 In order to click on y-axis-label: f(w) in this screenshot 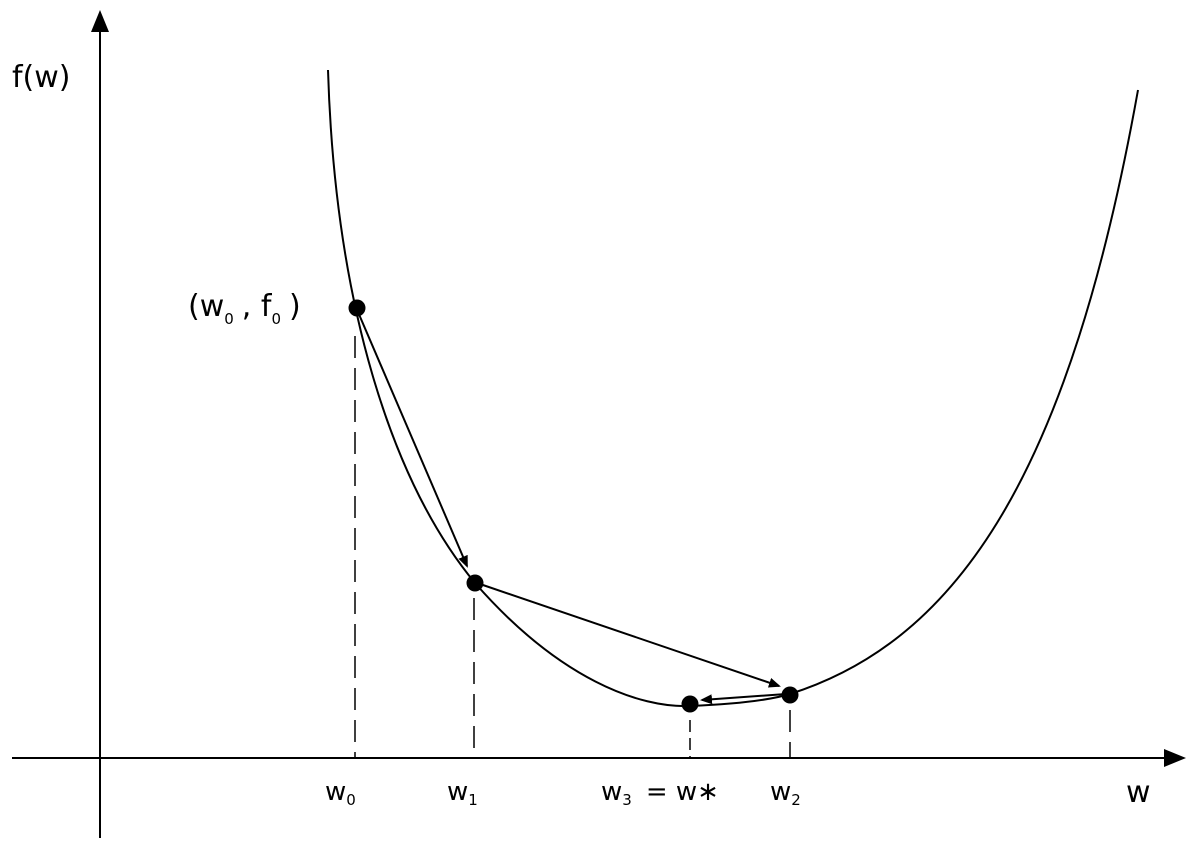, I will do `click(41, 77)`.